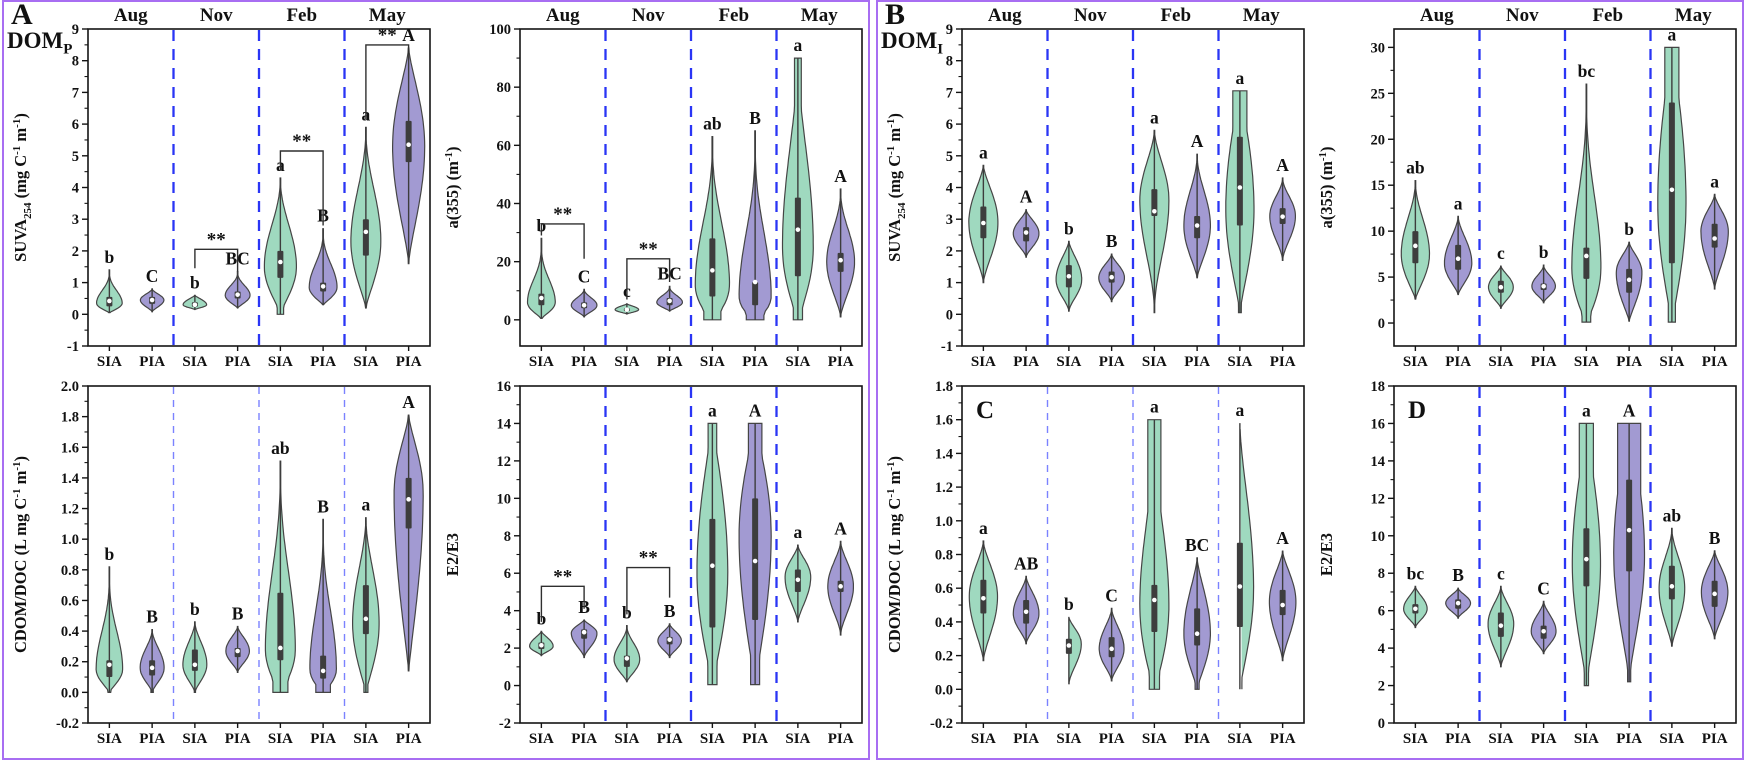 This screenshot has height=760, width=1746. I want to click on violin-Feb-PIA: A PIA, so click(1629, 573).